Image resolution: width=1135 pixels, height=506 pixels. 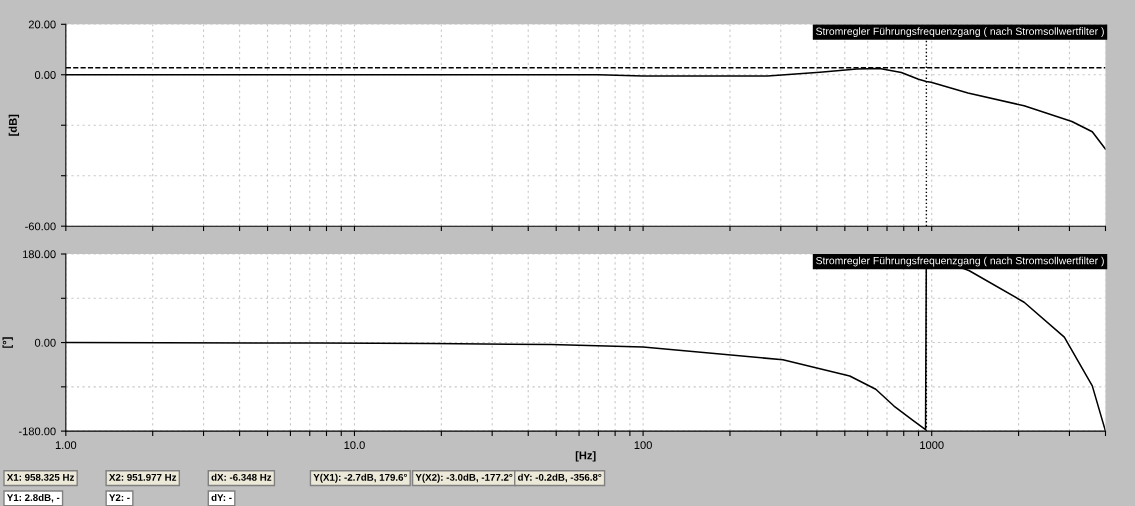 What do you see at coordinates (354, 445) in the screenshot?
I see `x-tick-label: 10.0` at bounding box center [354, 445].